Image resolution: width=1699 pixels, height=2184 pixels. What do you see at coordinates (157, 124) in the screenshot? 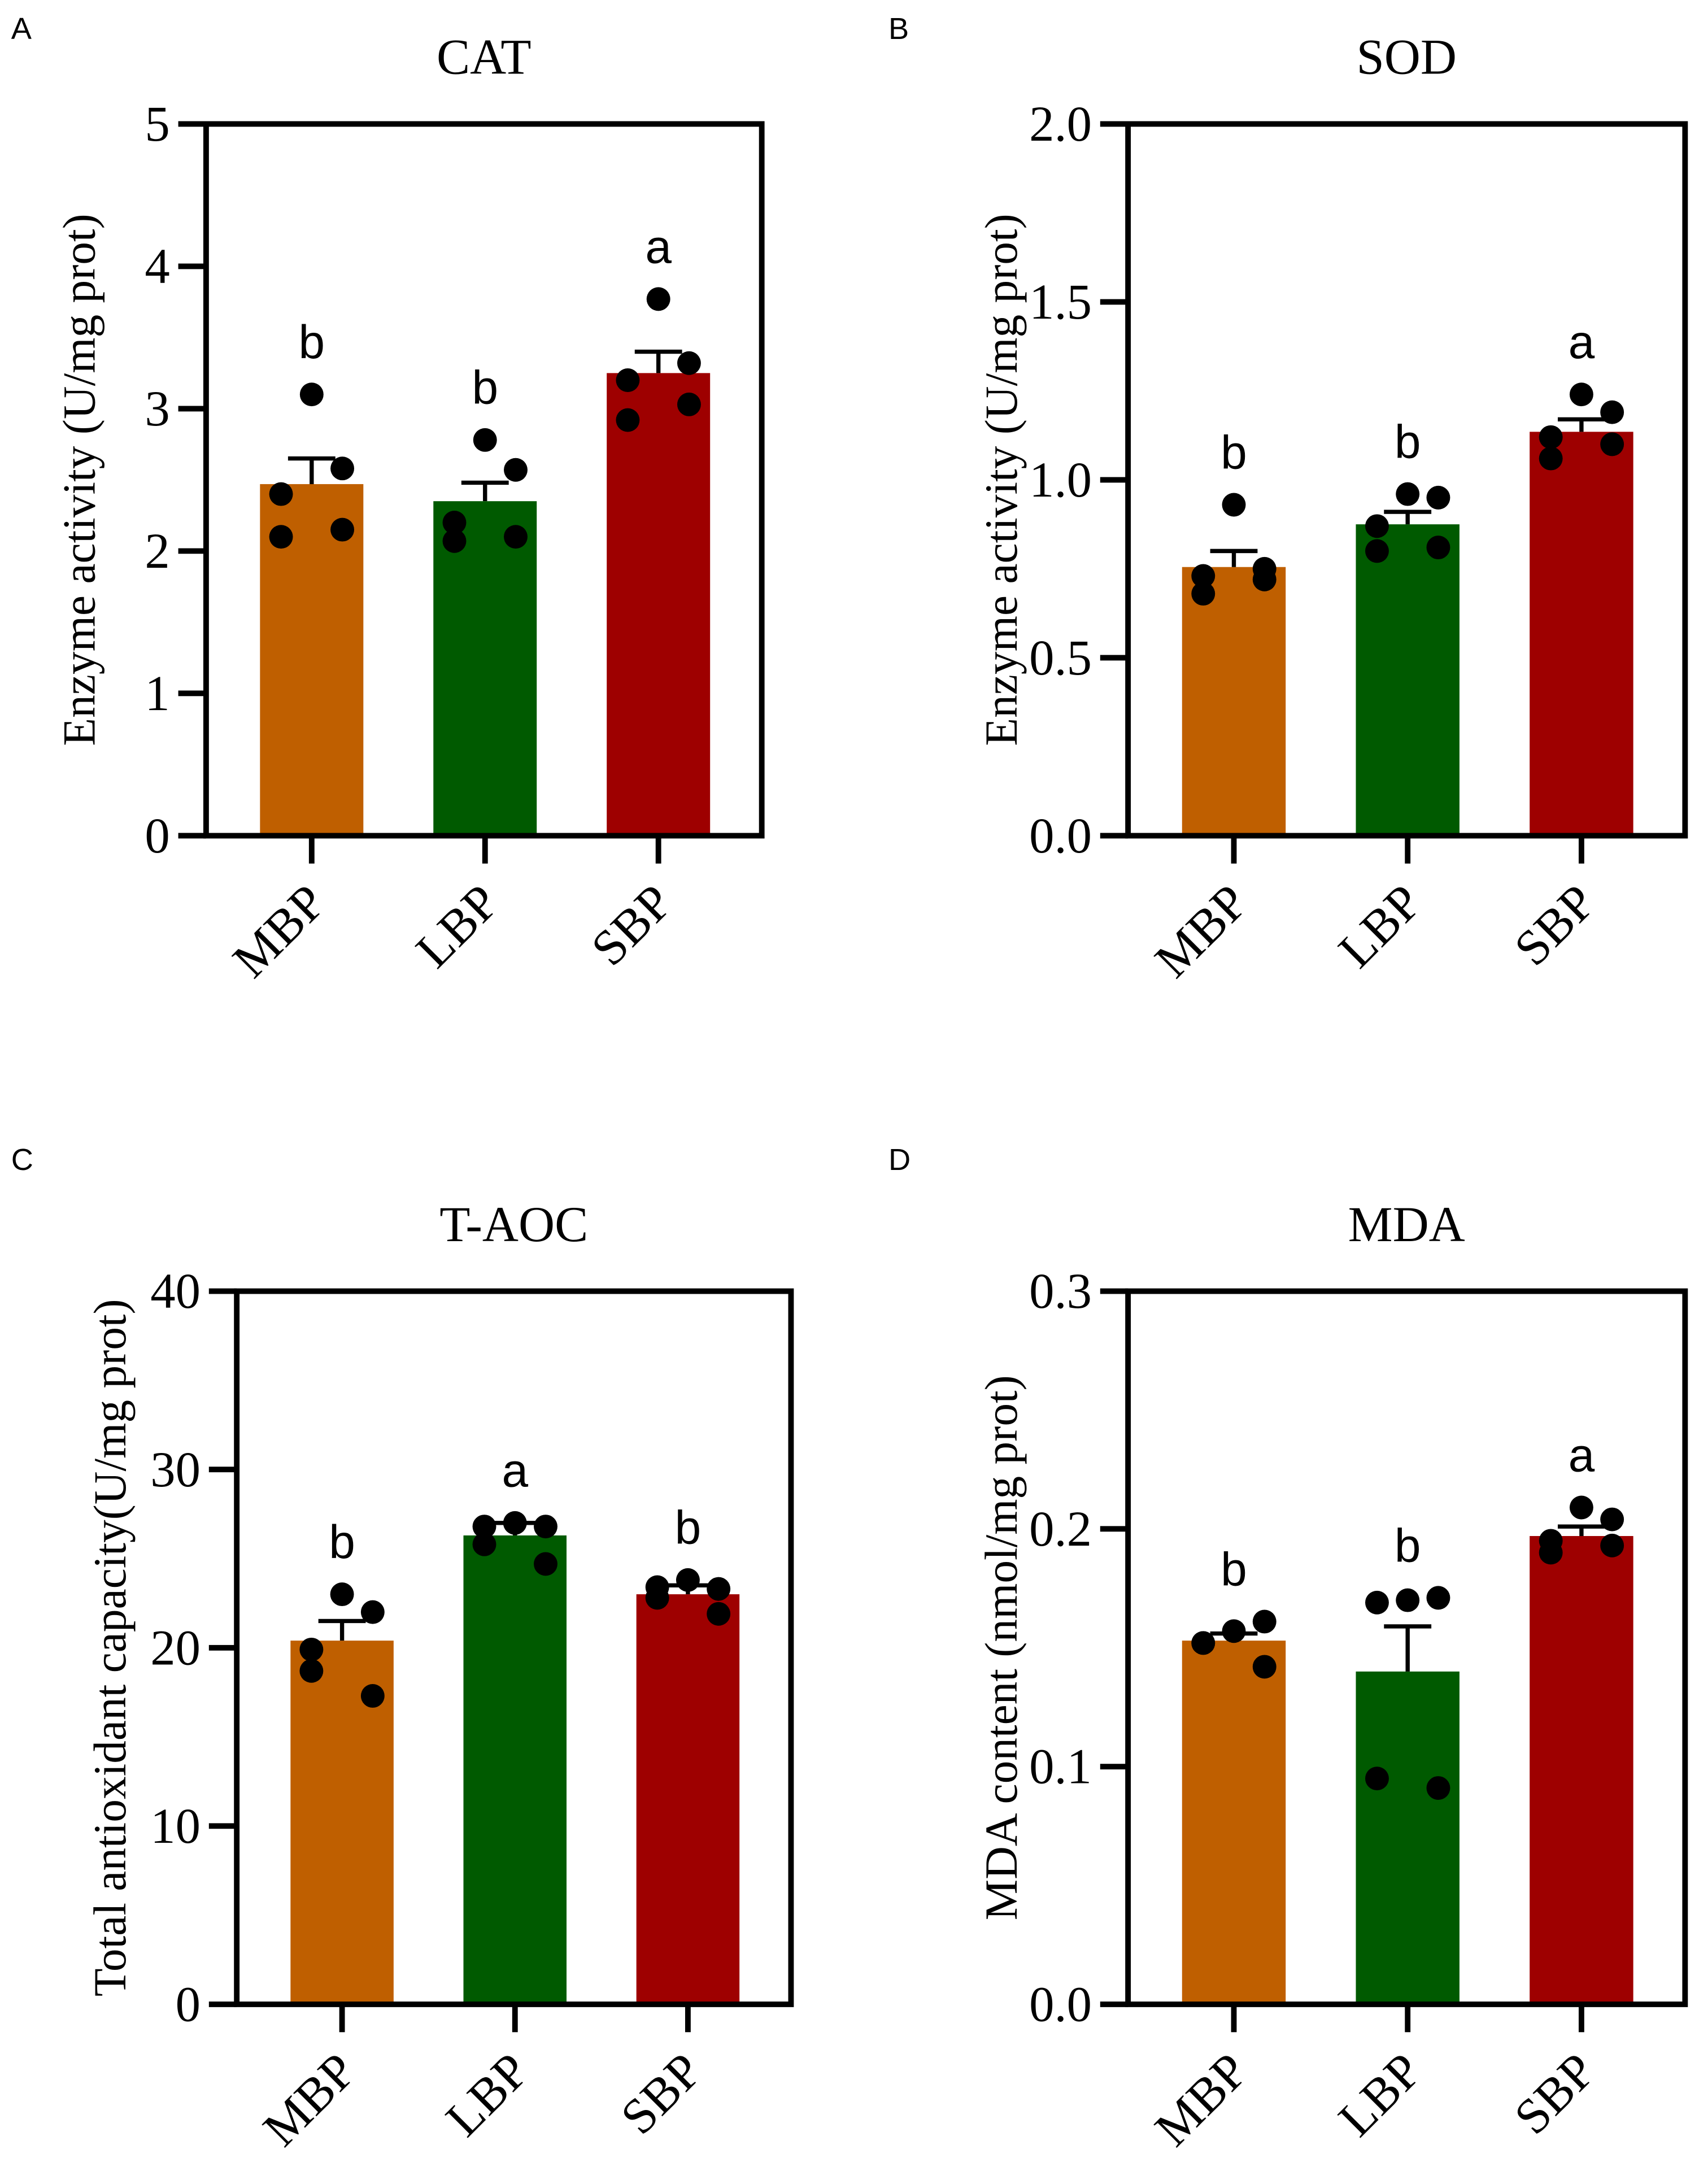
I see `y-tick-label: 5` at bounding box center [157, 124].